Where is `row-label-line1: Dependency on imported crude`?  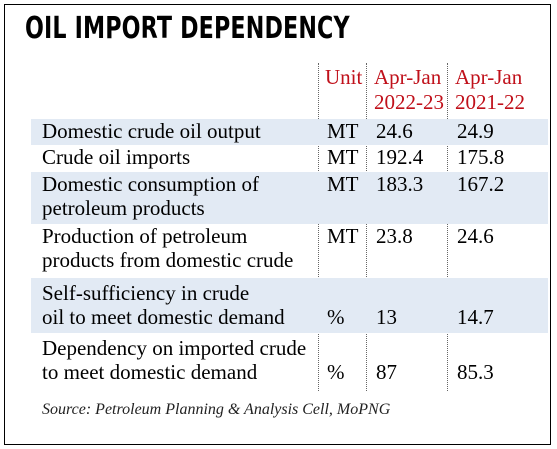 row-label-line1: Dependency on imported crude is located at coordinates (174, 348).